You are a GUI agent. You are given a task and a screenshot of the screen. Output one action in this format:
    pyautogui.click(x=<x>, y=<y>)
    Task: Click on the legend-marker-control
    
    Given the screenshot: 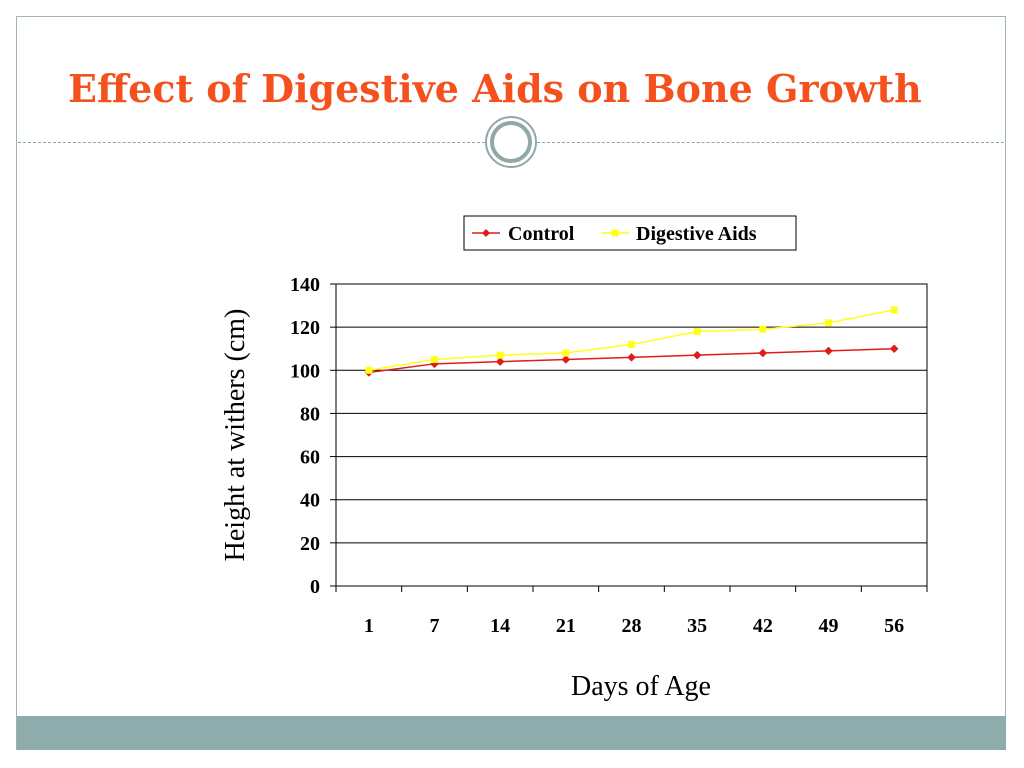 What is the action you would take?
    pyautogui.click(x=486, y=233)
    